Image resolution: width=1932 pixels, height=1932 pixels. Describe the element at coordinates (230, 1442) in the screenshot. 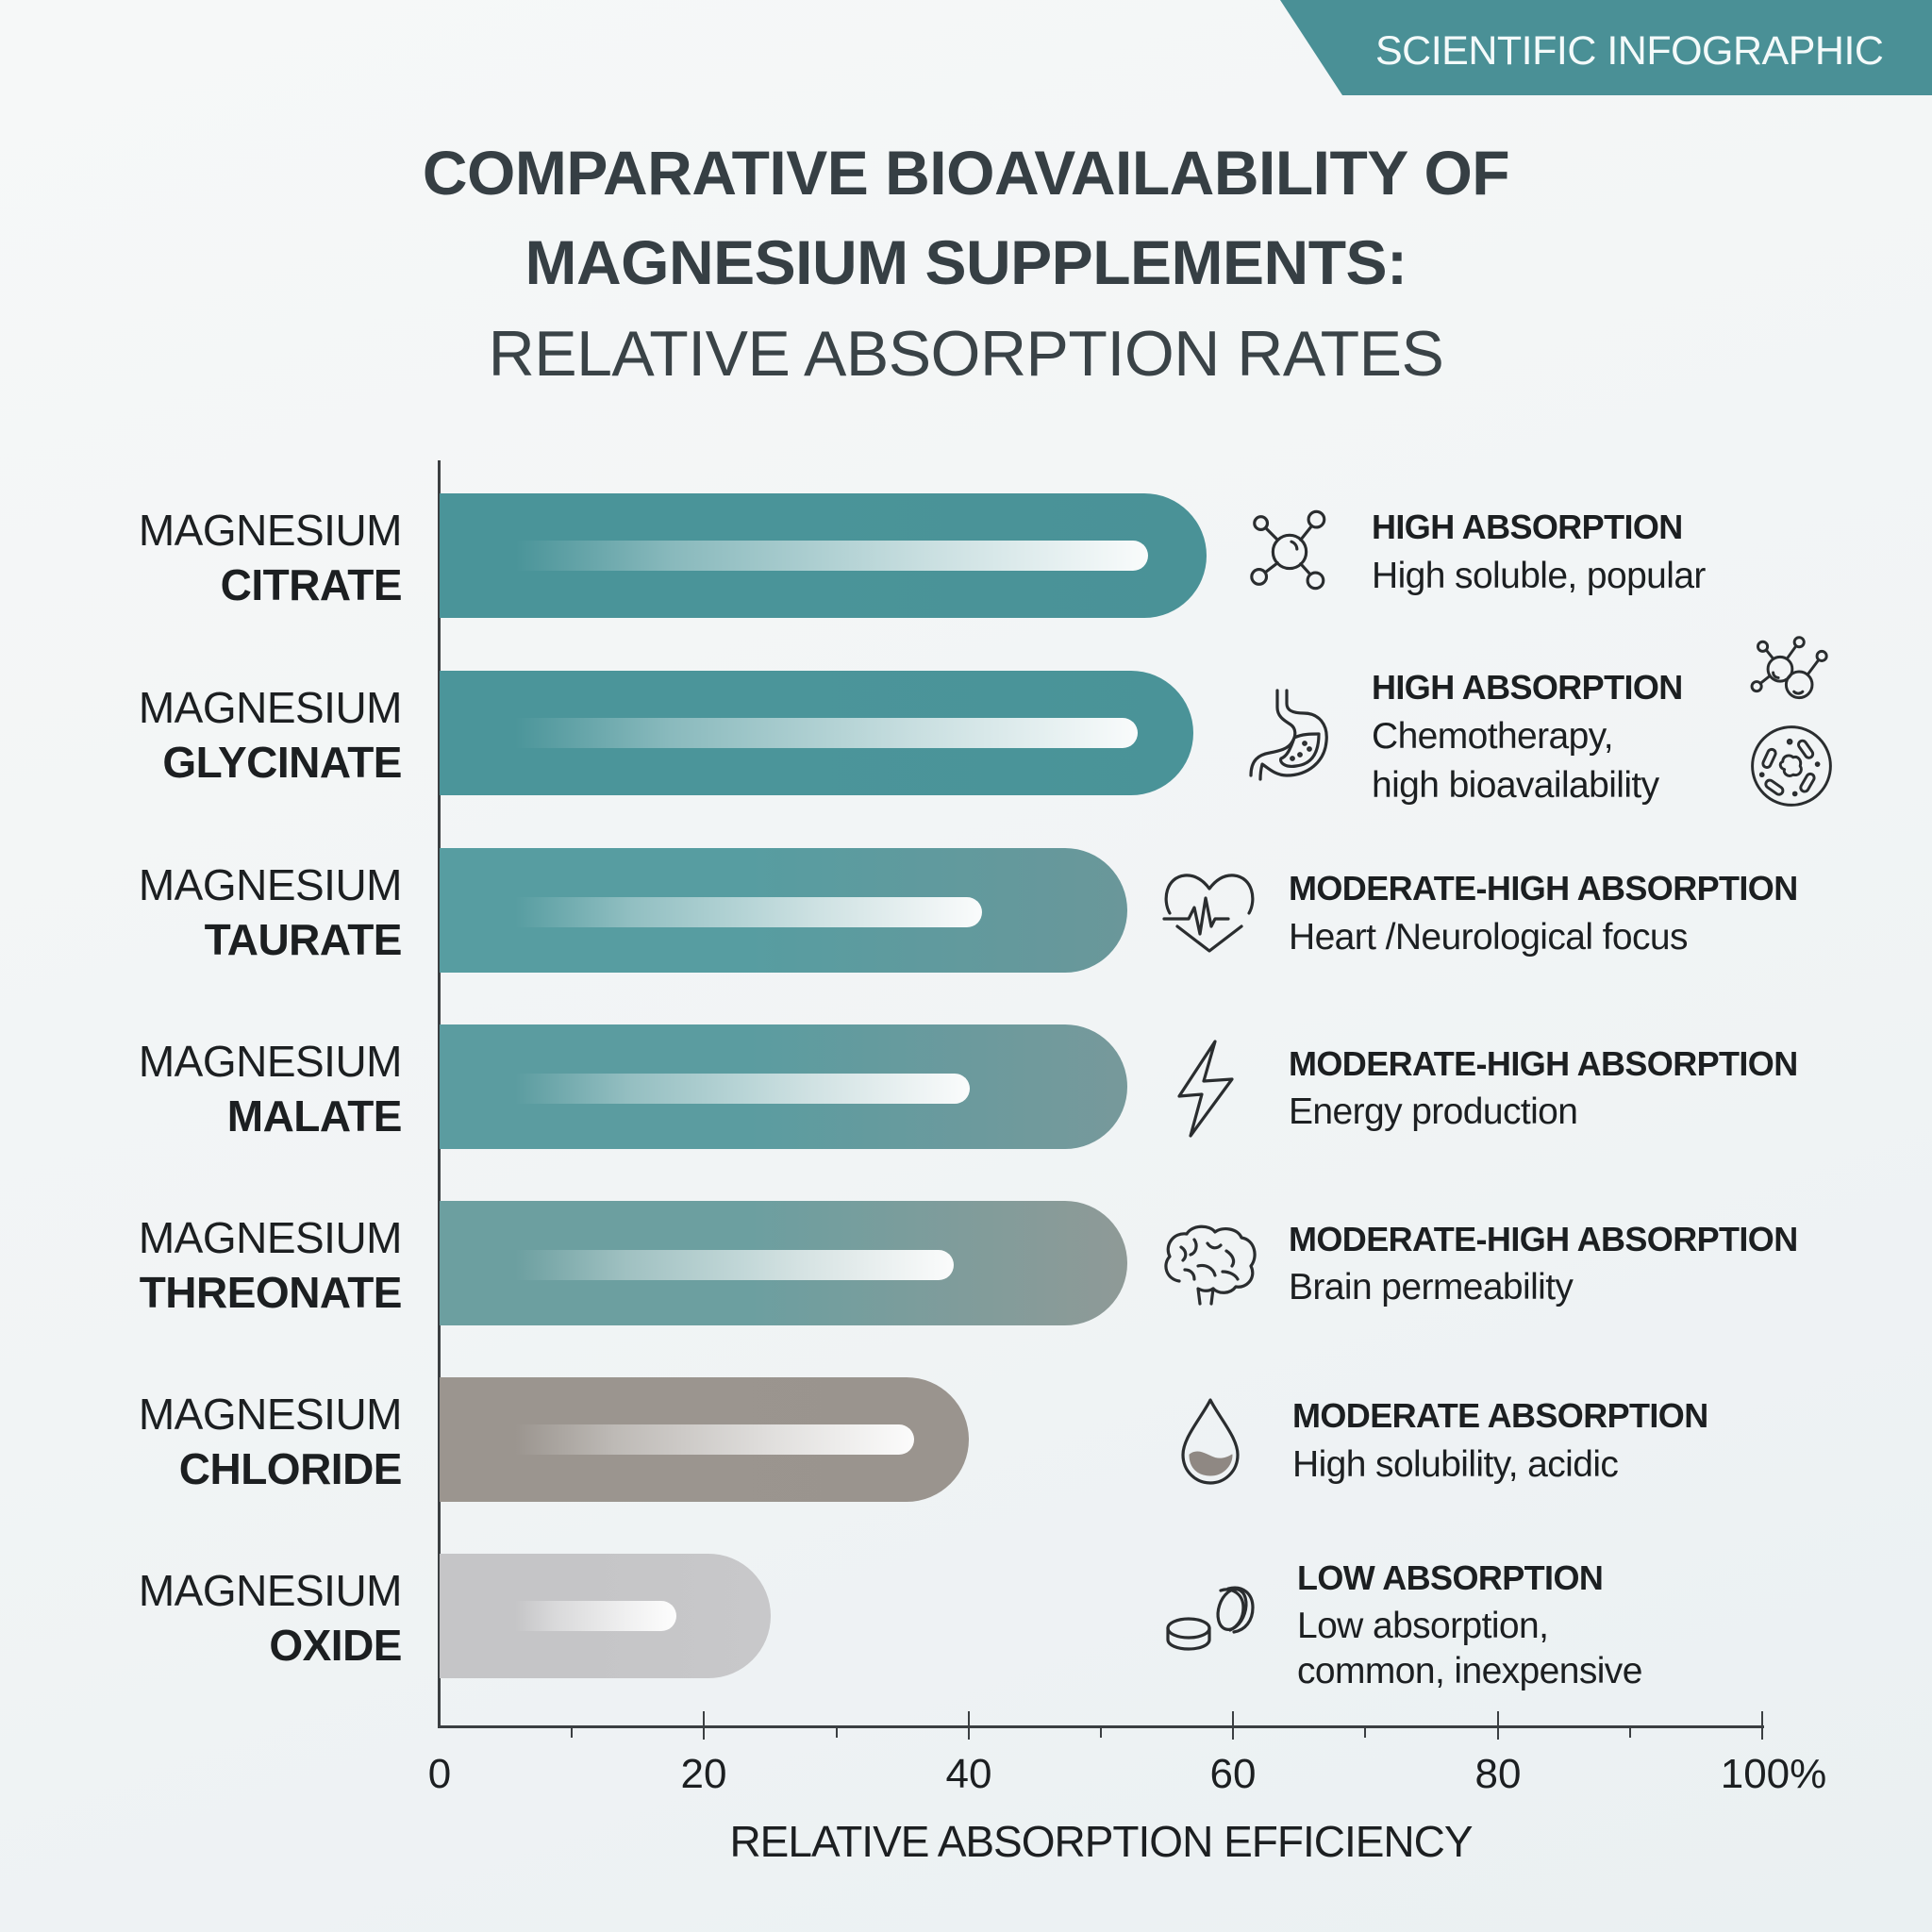

I see `row-label-chloride: MAGNESIUM CHLORIDE` at that location.